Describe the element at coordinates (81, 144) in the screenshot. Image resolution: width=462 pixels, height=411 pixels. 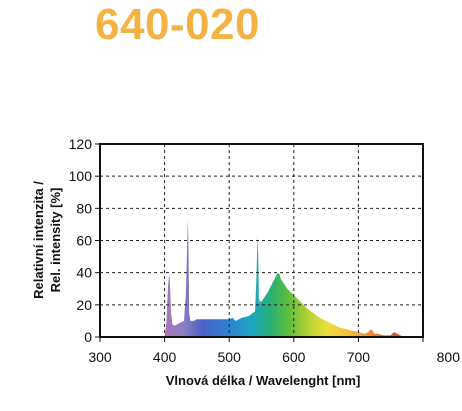
I see `y-tick-label-120: 120` at that location.